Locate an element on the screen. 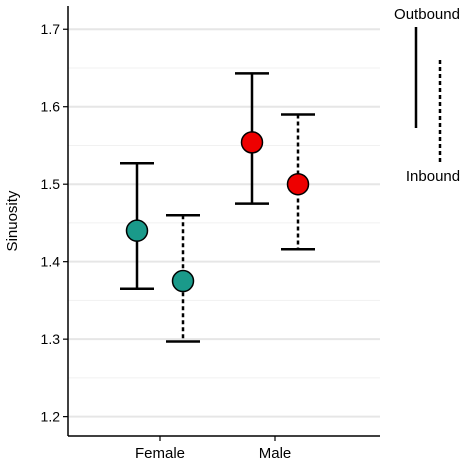 The width and height of the screenshot is (474, 466). x-tick-label: Male is located at coordinates (275, 453).